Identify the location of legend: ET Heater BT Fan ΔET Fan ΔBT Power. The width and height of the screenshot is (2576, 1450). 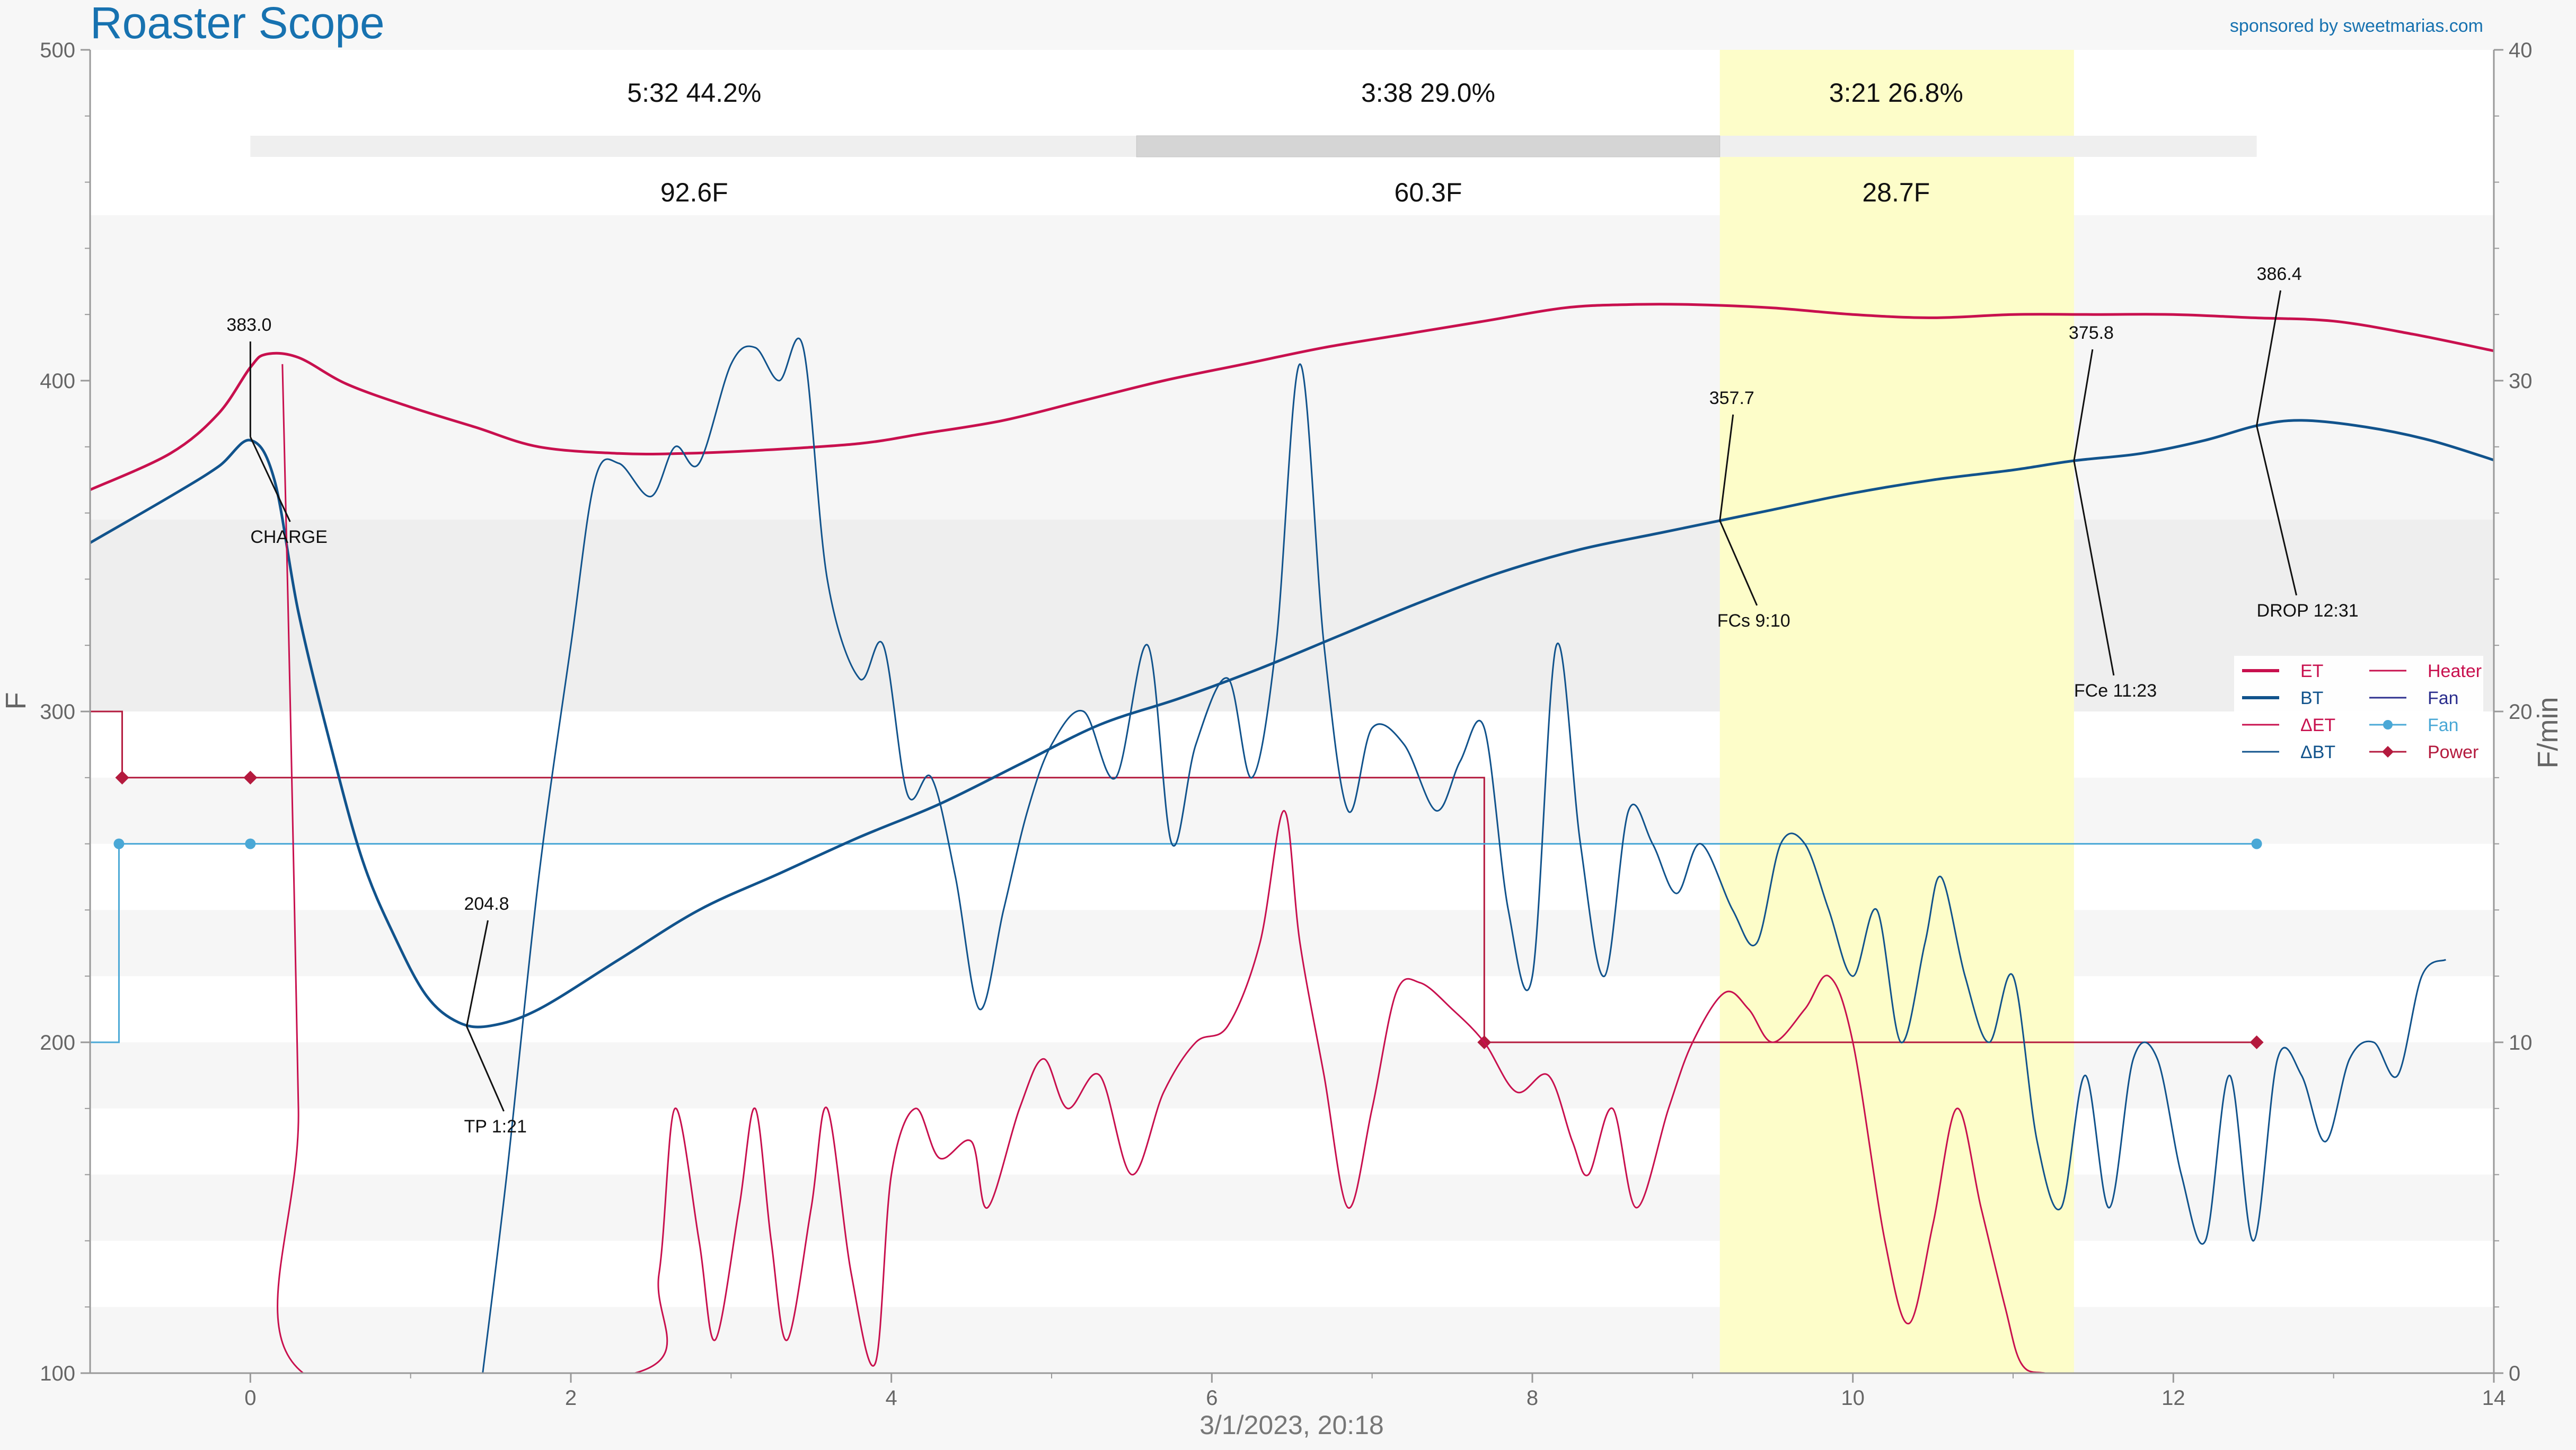
(2358, 712).